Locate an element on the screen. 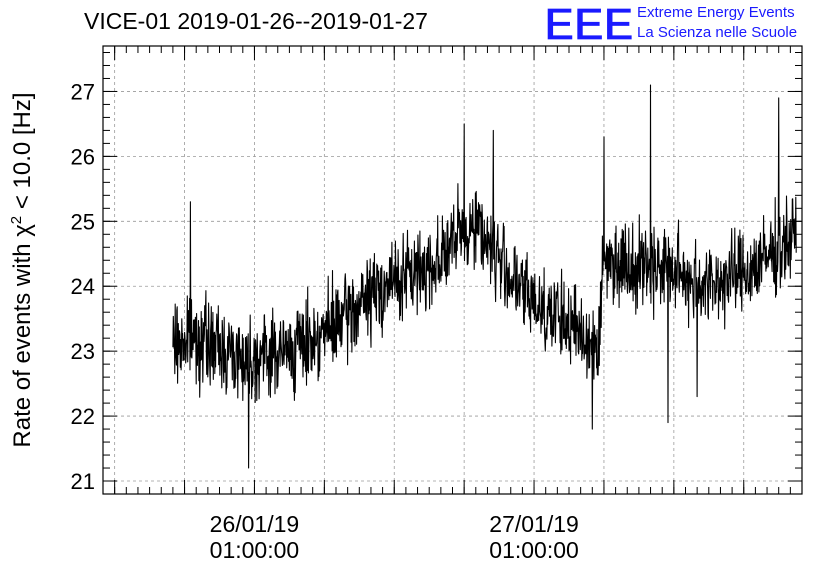  y-tick-label: 24 is located at coordinates (83, 286).